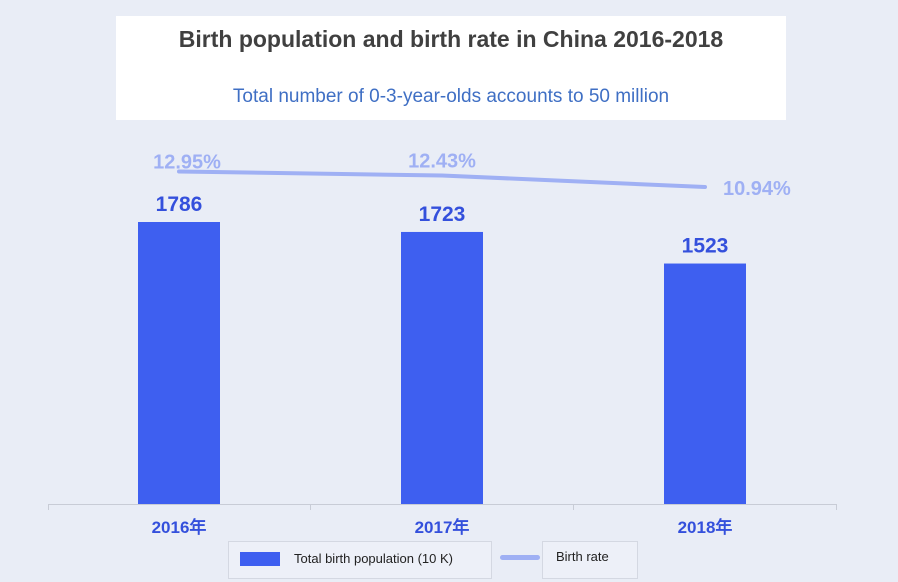  What do you see at coordinates (520, 557) in the screenshot?
I see `legend-swatch-line` at bounding box center [520, 557].